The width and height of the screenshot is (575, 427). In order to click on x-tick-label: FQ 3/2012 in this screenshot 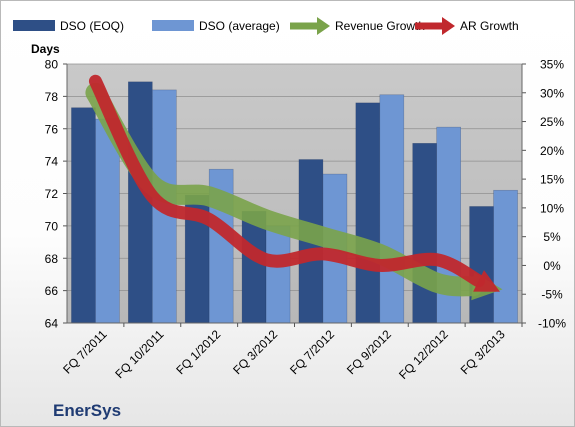, I will do `click(255, 352)`.